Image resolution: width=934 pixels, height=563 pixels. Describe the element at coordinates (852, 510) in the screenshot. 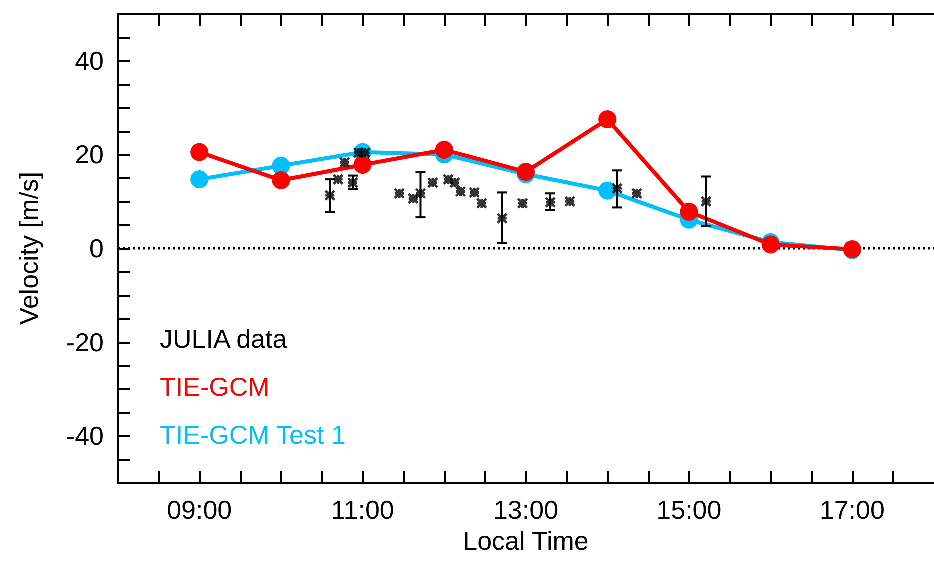

I see `x-tick-label: 17:00` at that location.